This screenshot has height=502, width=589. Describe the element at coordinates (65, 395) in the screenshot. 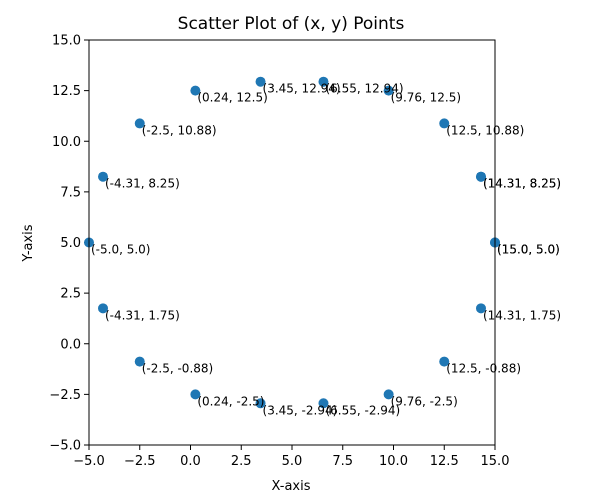

I see `y-tick-label: −2.5` at that location.